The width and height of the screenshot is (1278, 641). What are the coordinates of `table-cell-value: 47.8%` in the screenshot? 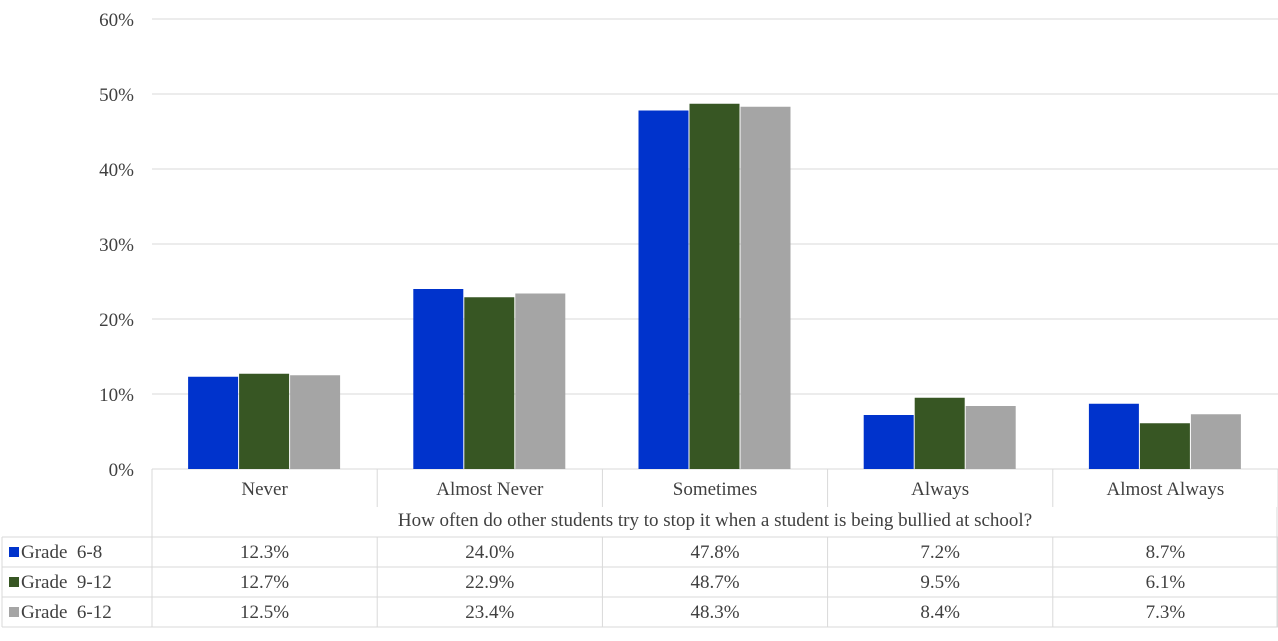 It's located at (714, 552).